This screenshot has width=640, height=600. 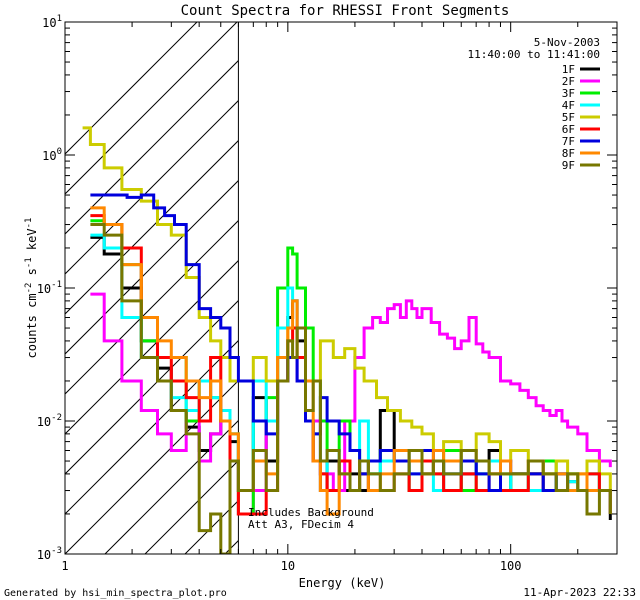 What do you see at coordinates (568, 141) in the screenshot?
I see `legend-label-7F: 7F` at bounding box center [568, 141].